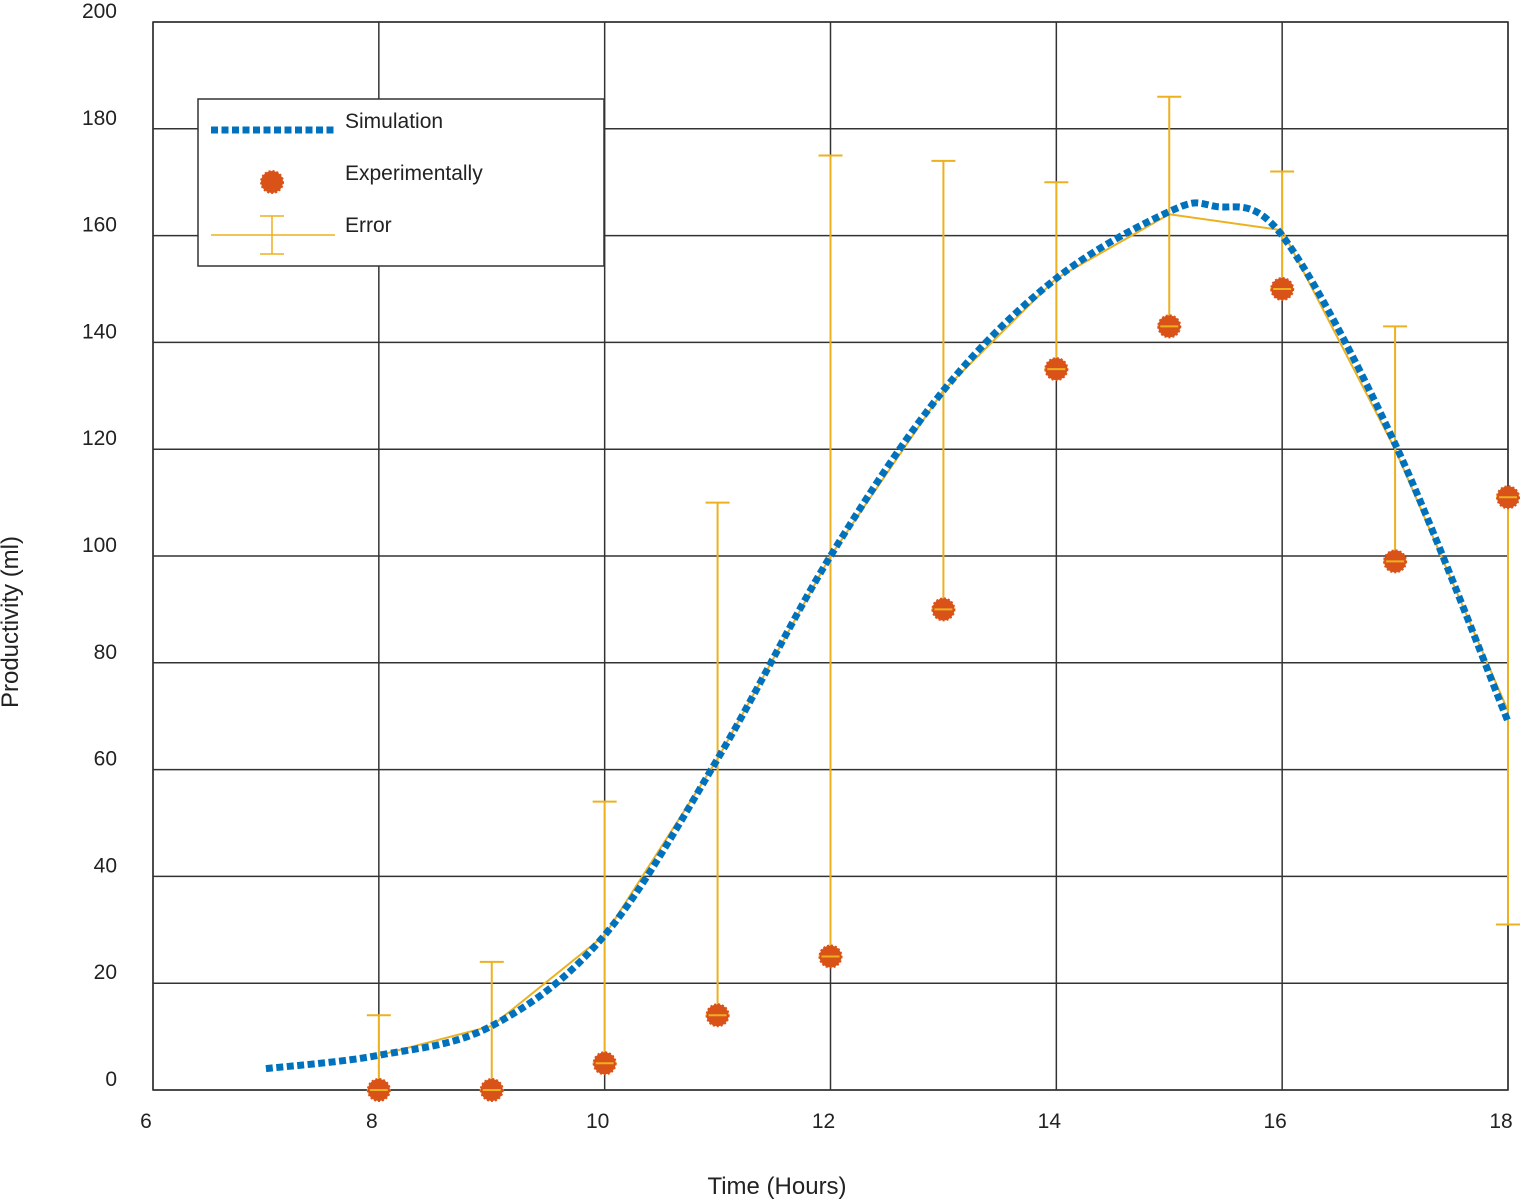  Describe the element at coordinates (1274, 1121) in the screenshot. I see `x-tick-label: 16` at that location.